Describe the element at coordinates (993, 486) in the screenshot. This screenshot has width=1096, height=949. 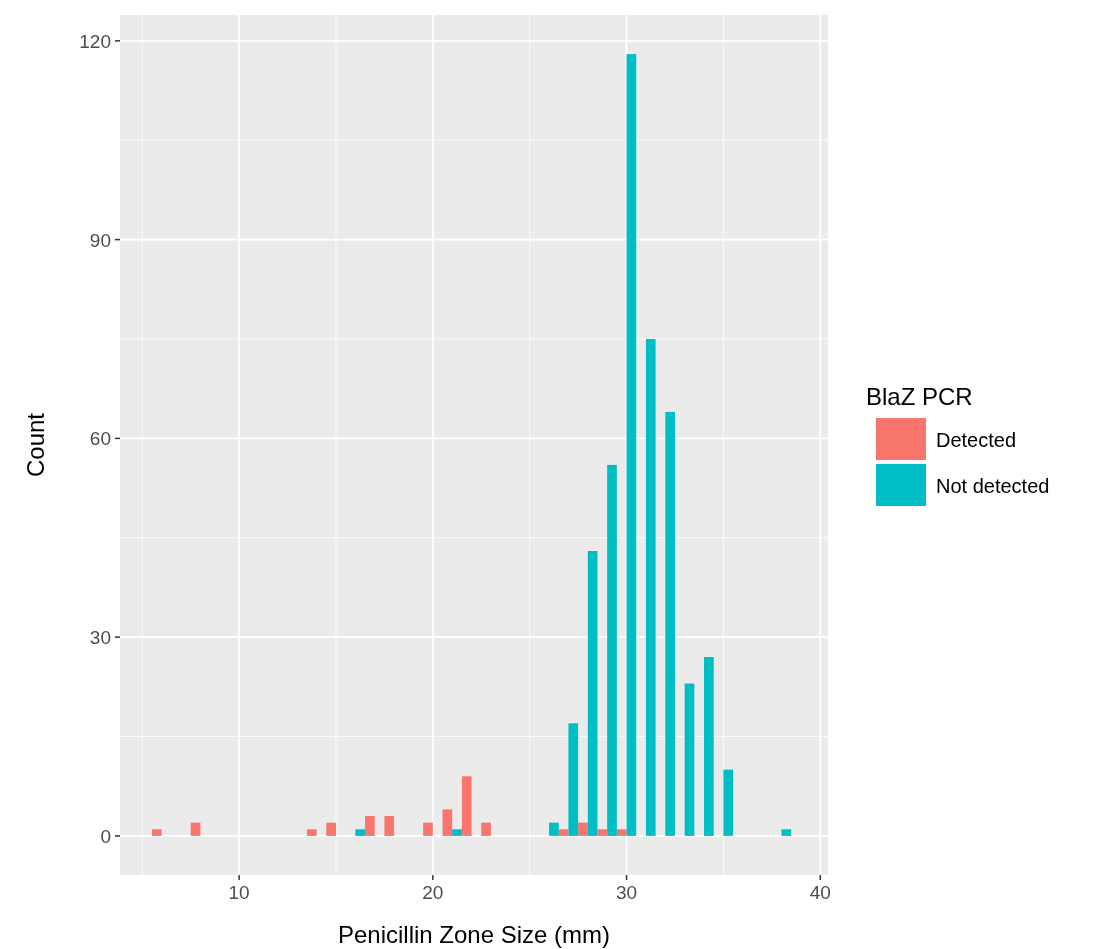
I see `legend-label: Not detected` at that location.